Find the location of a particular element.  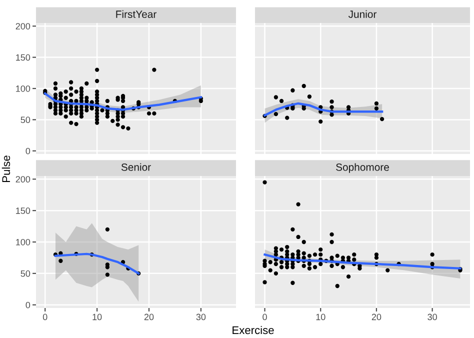

chart-title: Junior is located at coordinates (362, 14).